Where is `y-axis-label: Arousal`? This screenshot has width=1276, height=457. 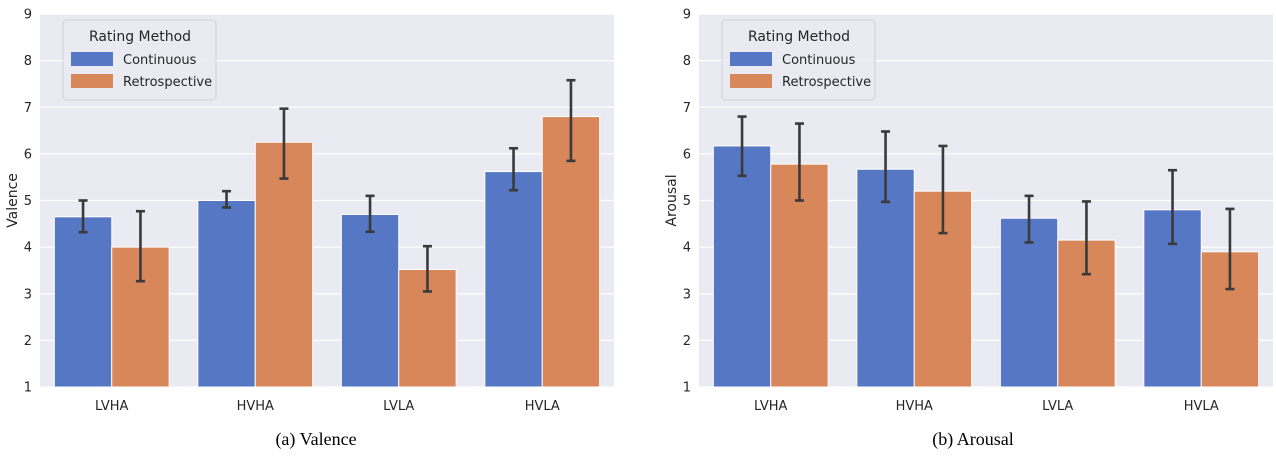 y-axis-label: Arousal is located at coordinates (672, 200).